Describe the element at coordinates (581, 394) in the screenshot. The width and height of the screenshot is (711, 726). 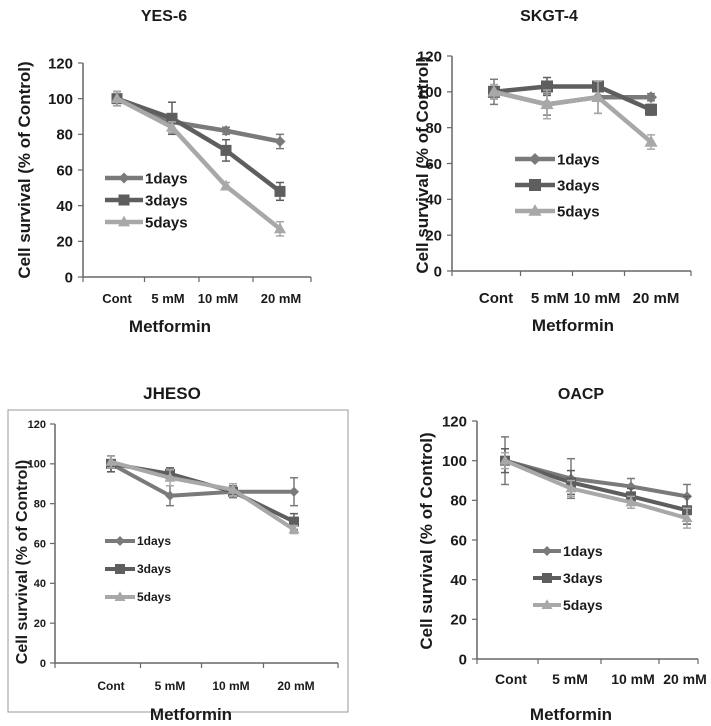
I see `chart-title: OACP` at that location.